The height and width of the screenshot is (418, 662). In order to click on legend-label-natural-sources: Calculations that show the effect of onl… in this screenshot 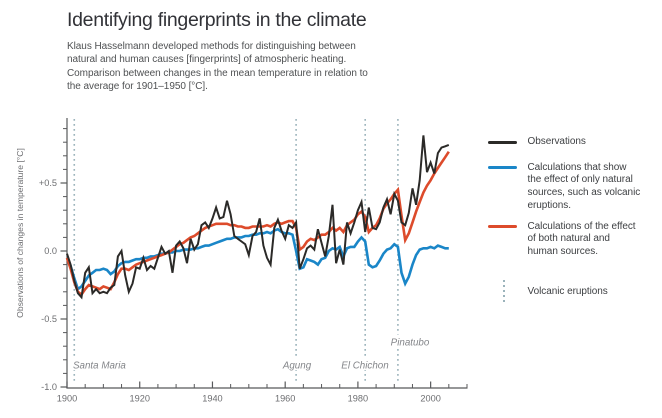, I will do `click(584, 186)`.